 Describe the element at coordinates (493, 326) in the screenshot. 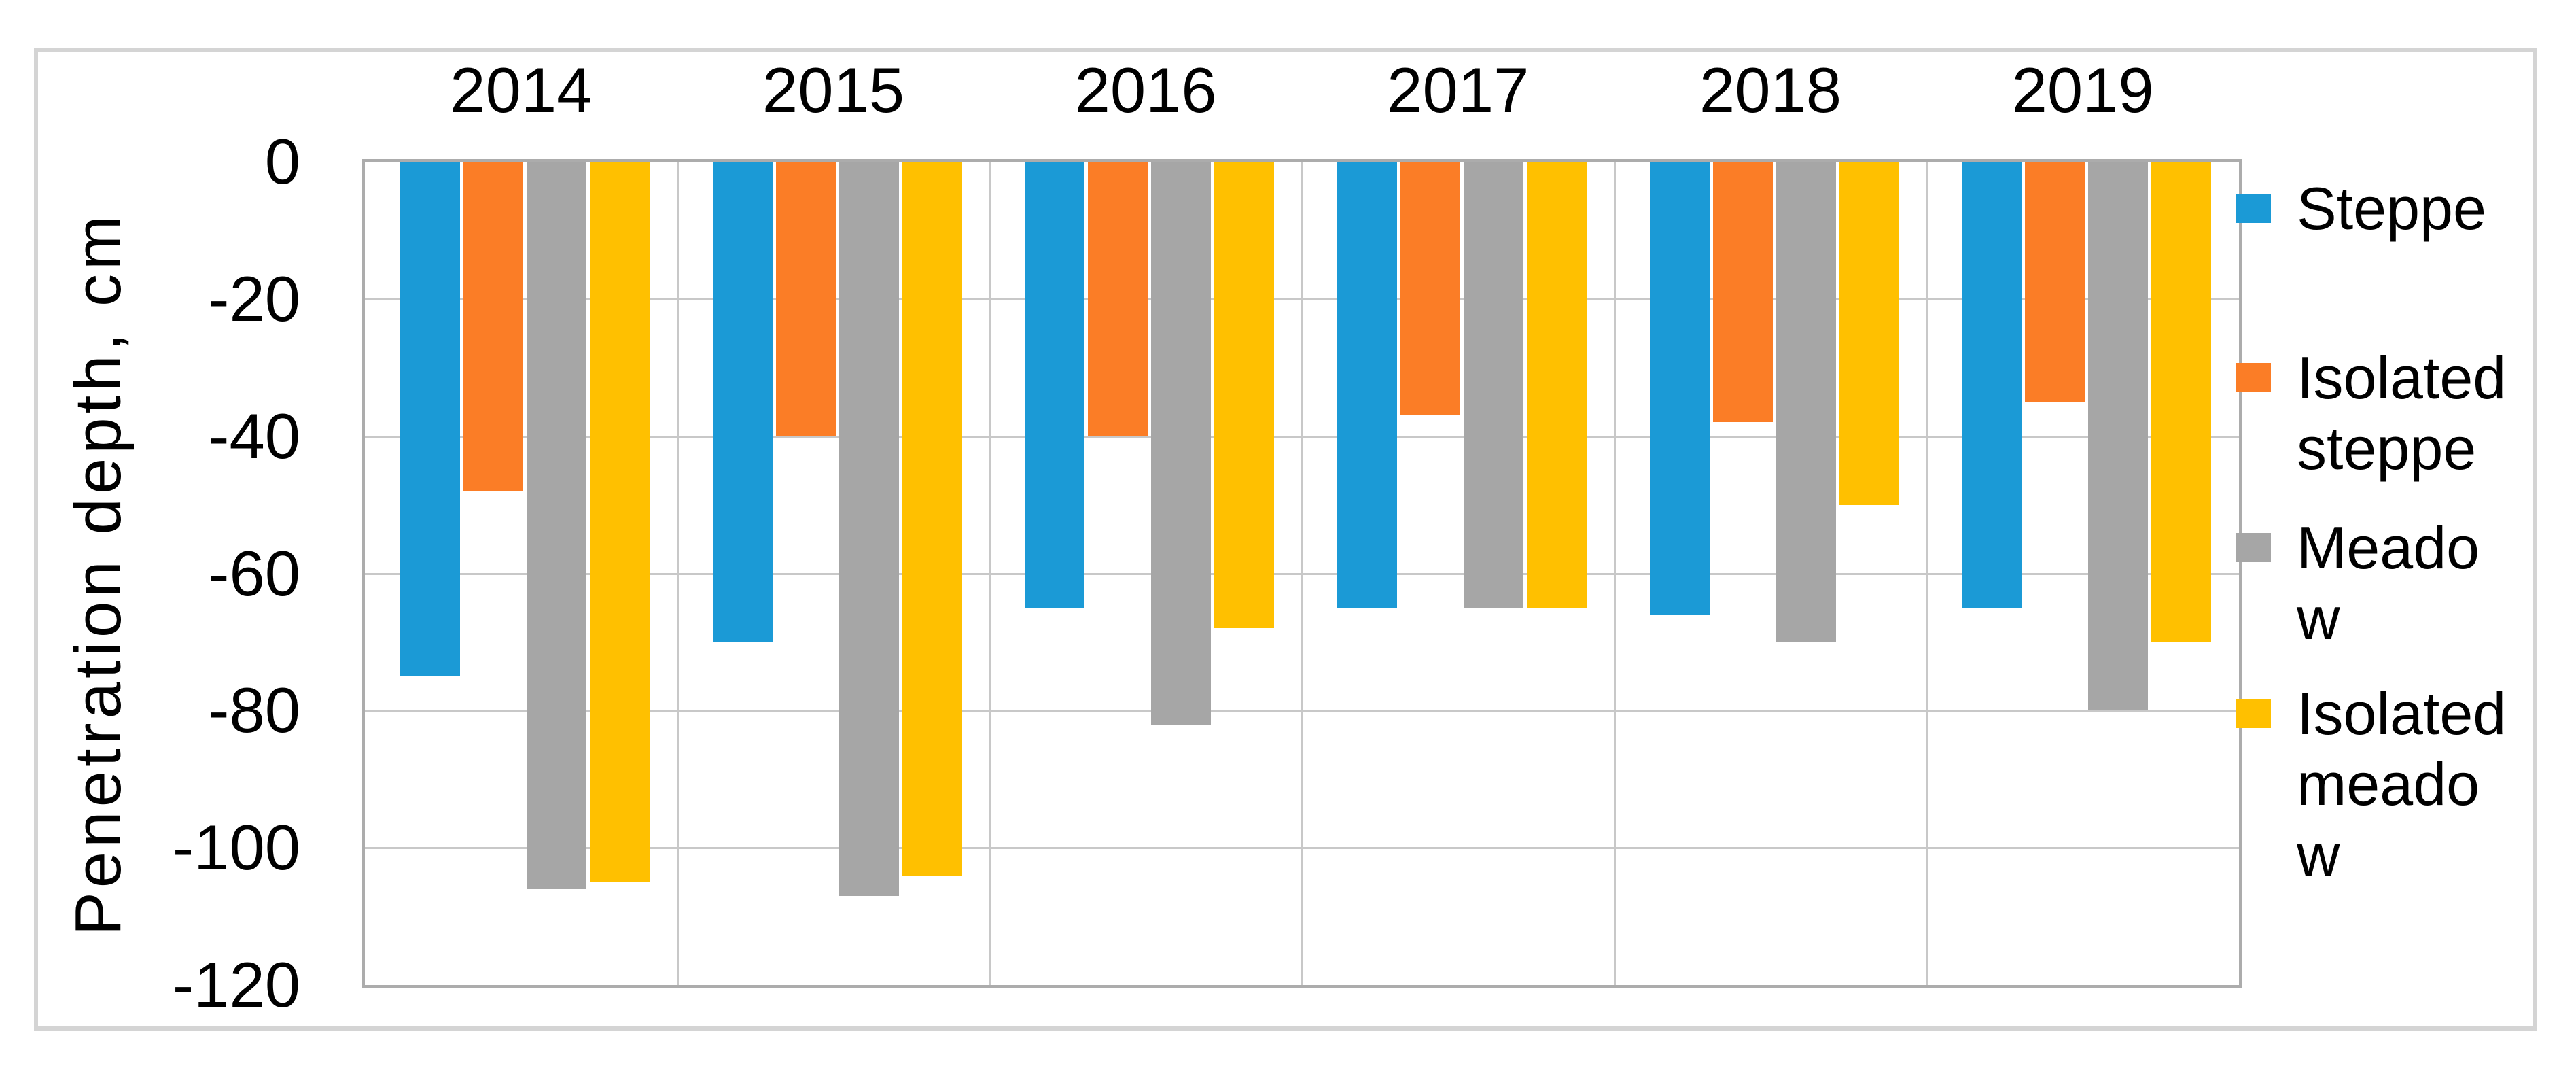

I see `bar-isolated-steppe-2014` at that location.